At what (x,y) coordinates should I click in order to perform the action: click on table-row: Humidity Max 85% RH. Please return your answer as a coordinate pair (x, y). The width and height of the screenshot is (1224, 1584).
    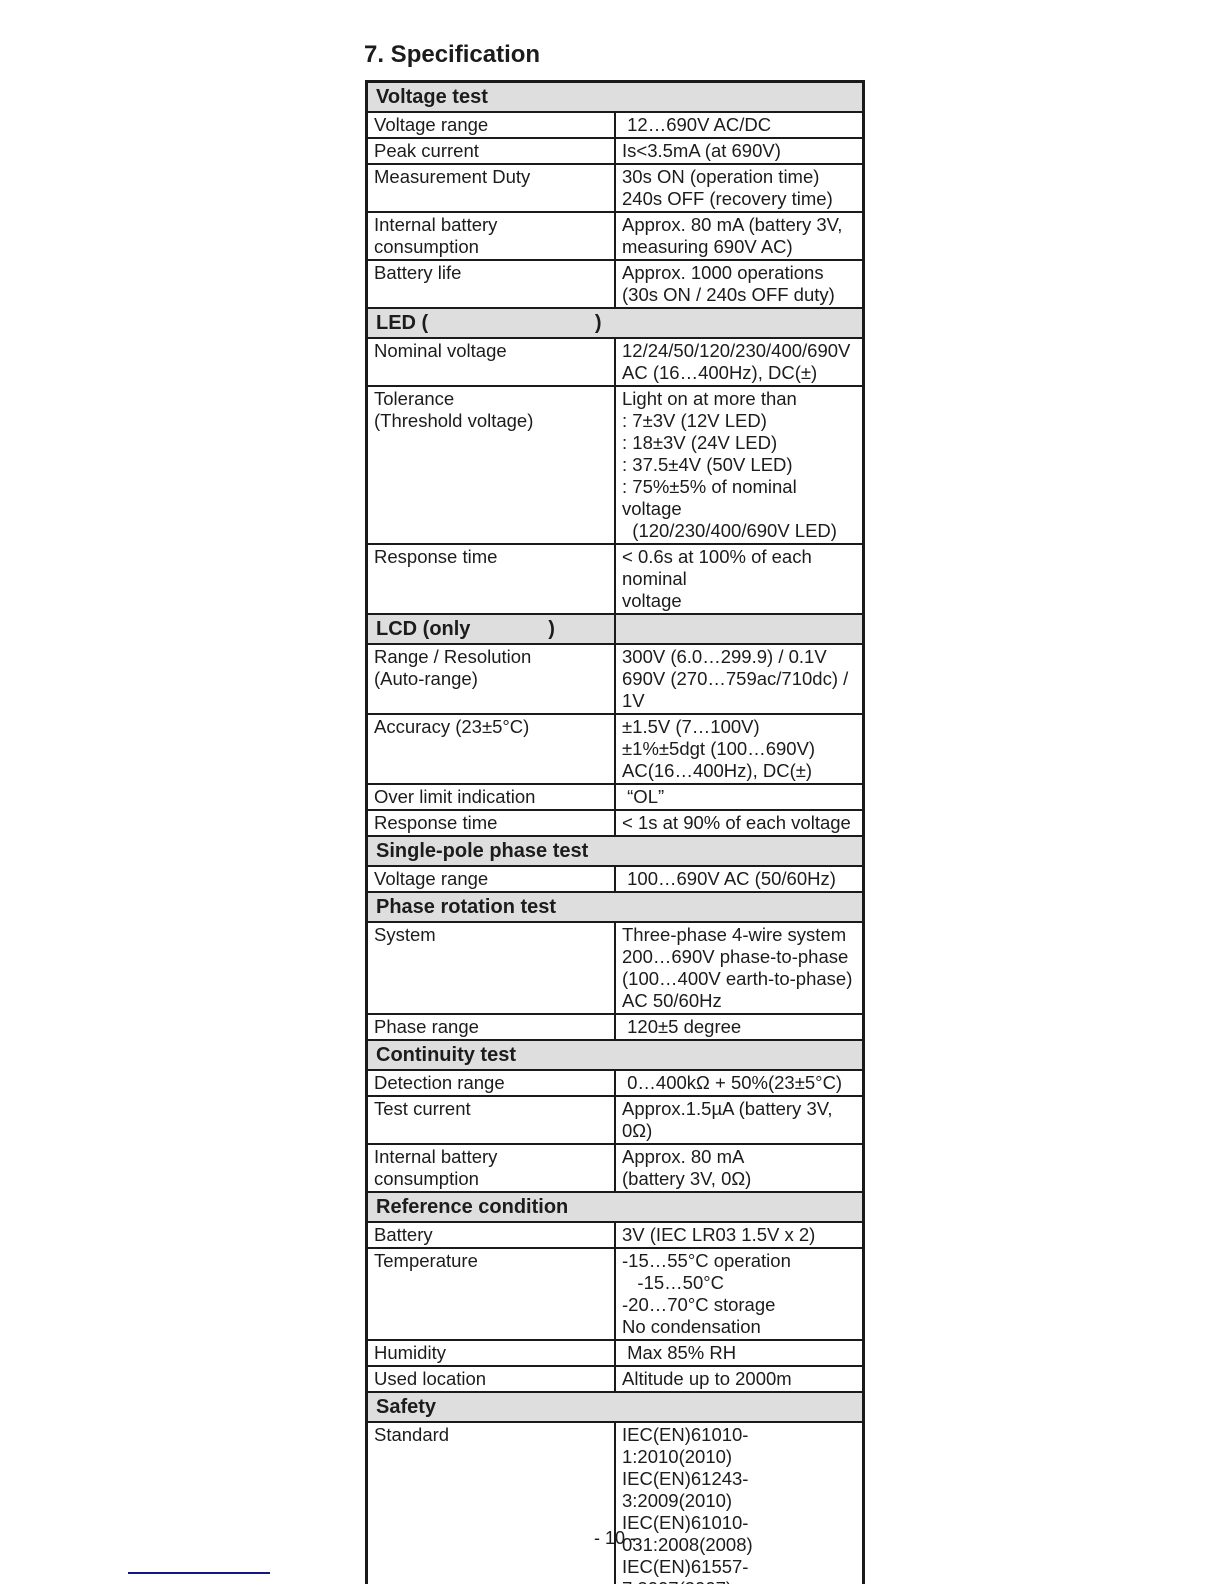
    Looking at the image, I should click on (615, 1353).